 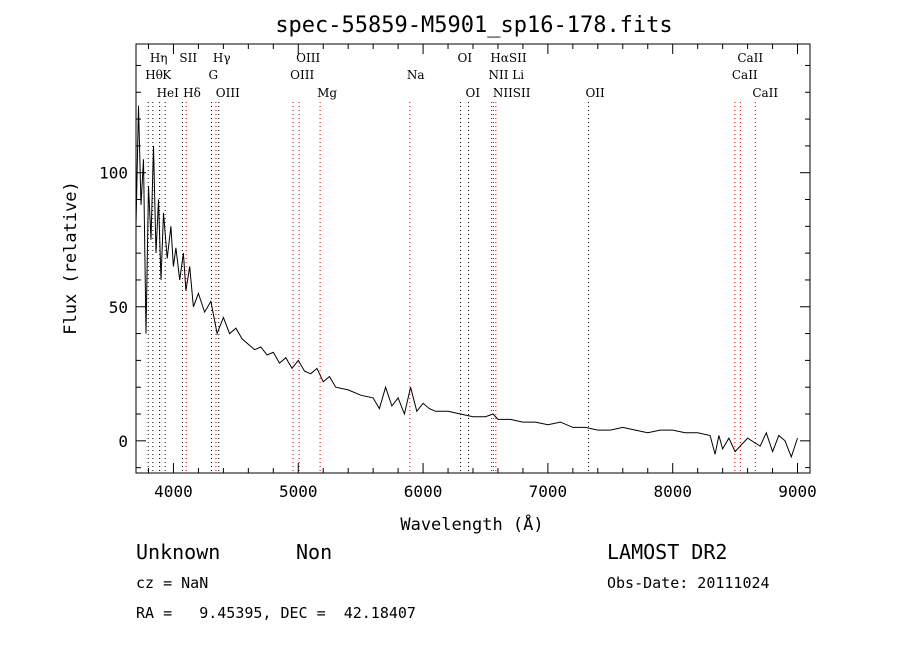 I want to click on x-tick-label: 6000, so click(x=423, y=491).